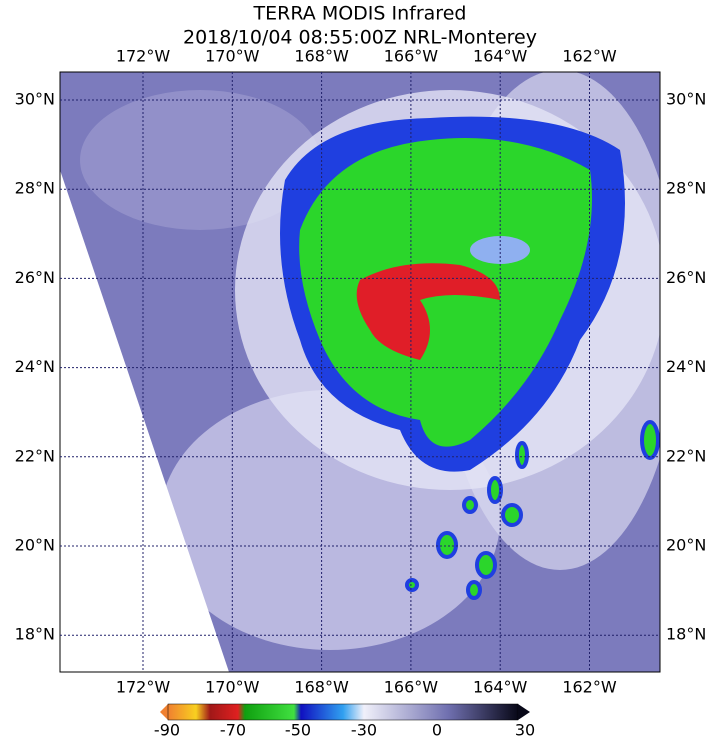 The width and height of the screenshot is (720, 745). I want to click on title-line: 2018/10/04 08:55:00Z NRL-Monterey, so click(360, 38).